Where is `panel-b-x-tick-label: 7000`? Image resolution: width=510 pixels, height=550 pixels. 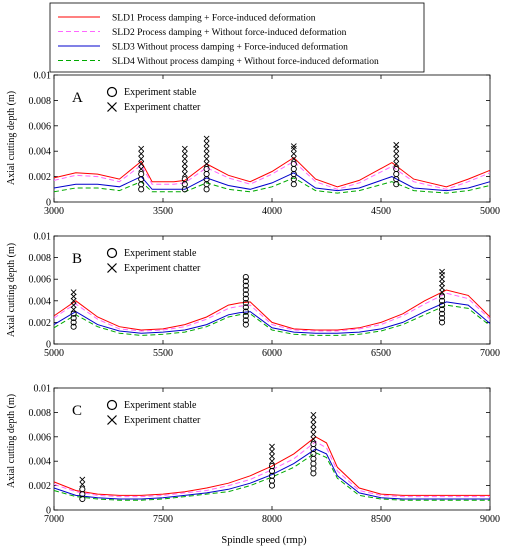
panel-b-x-tick-label: 7000 is located at coordinates (490, 353).